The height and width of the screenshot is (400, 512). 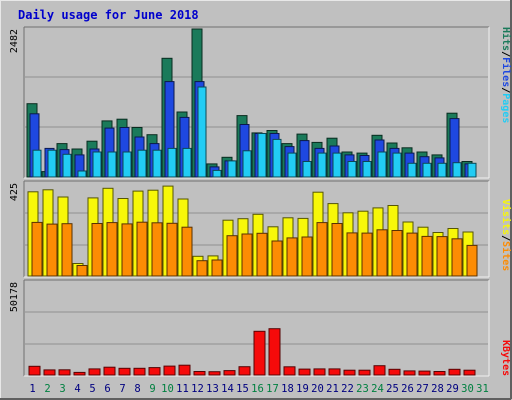 I want to click on x-tick-label-4: 4, so click(x=77, y=389).